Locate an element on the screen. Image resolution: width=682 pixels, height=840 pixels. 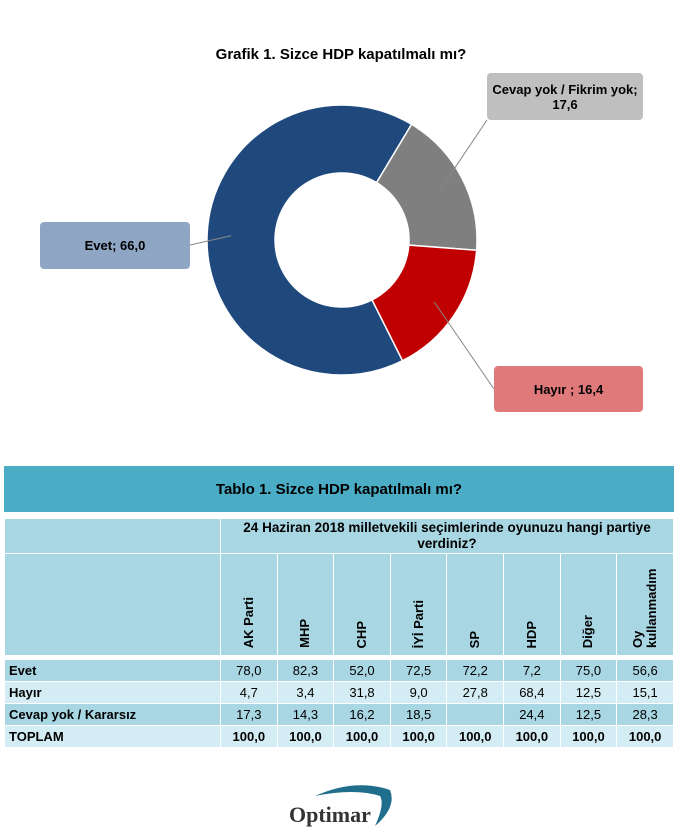
table-cell: 75,0 is located at coordinates (588, 670).